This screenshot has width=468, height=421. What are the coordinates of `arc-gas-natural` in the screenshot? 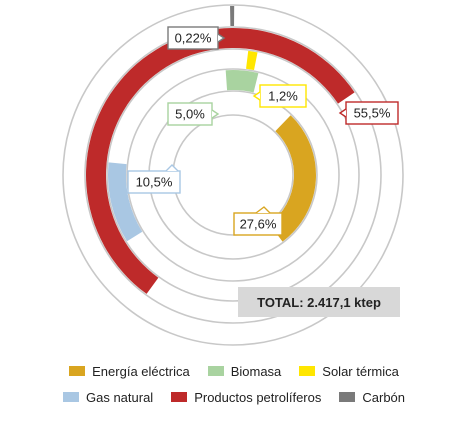 It's located at (125, 202).